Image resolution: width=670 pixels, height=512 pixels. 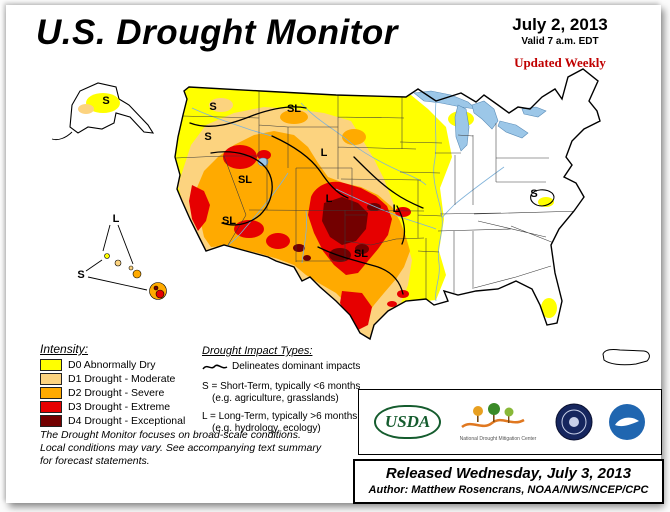 I want to click on map-date: July 2, 2013, so click(x=560, y=24).